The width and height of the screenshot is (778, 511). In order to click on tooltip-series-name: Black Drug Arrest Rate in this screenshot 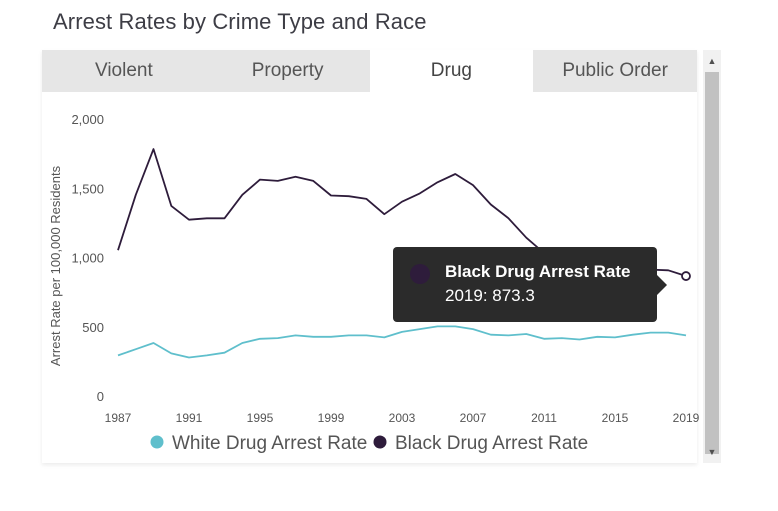, I will do `click(538, 271)`.